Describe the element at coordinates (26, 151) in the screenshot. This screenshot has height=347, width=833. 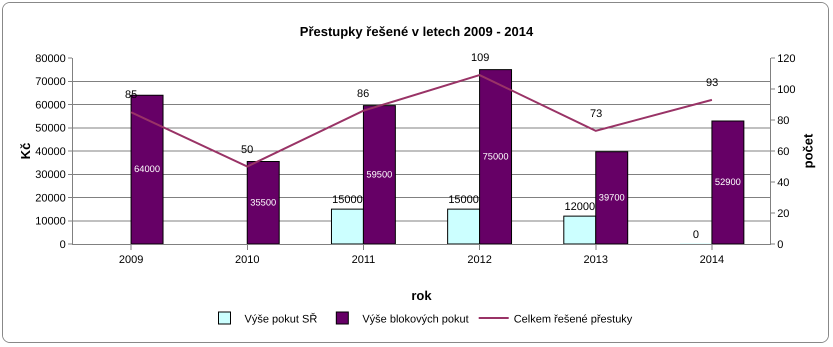
I see `y-axis-title: Kč` at that location.